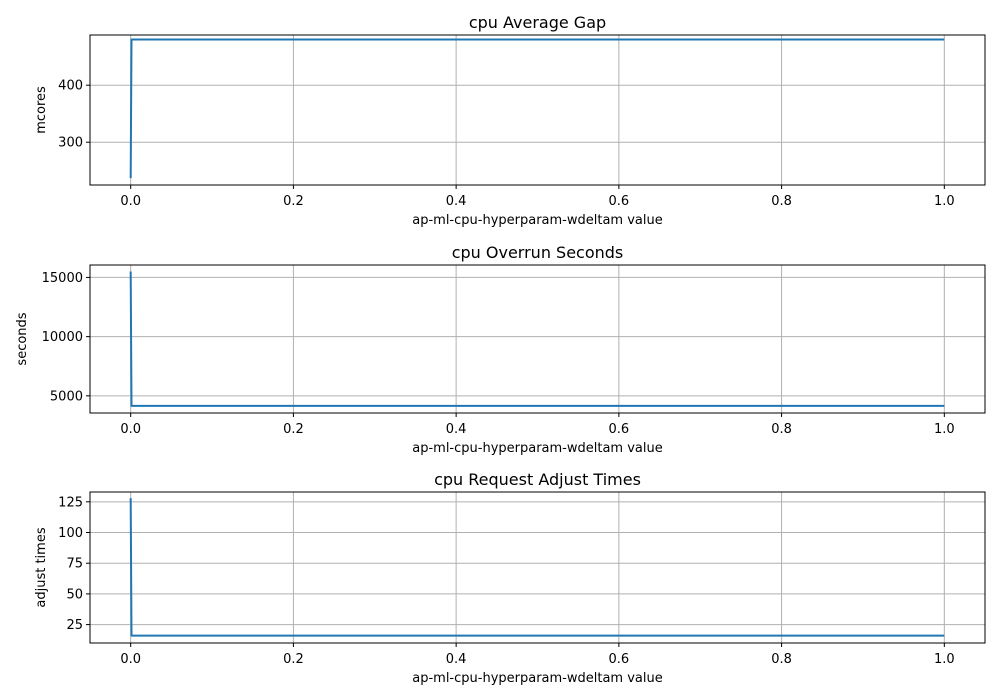 This screenshot has height=700, width=1000. What do you see at coordinates (537, 479) in the screenshot?
I see `chart-title: cpu Request Adjust Times` at bounding box center [537, 479].